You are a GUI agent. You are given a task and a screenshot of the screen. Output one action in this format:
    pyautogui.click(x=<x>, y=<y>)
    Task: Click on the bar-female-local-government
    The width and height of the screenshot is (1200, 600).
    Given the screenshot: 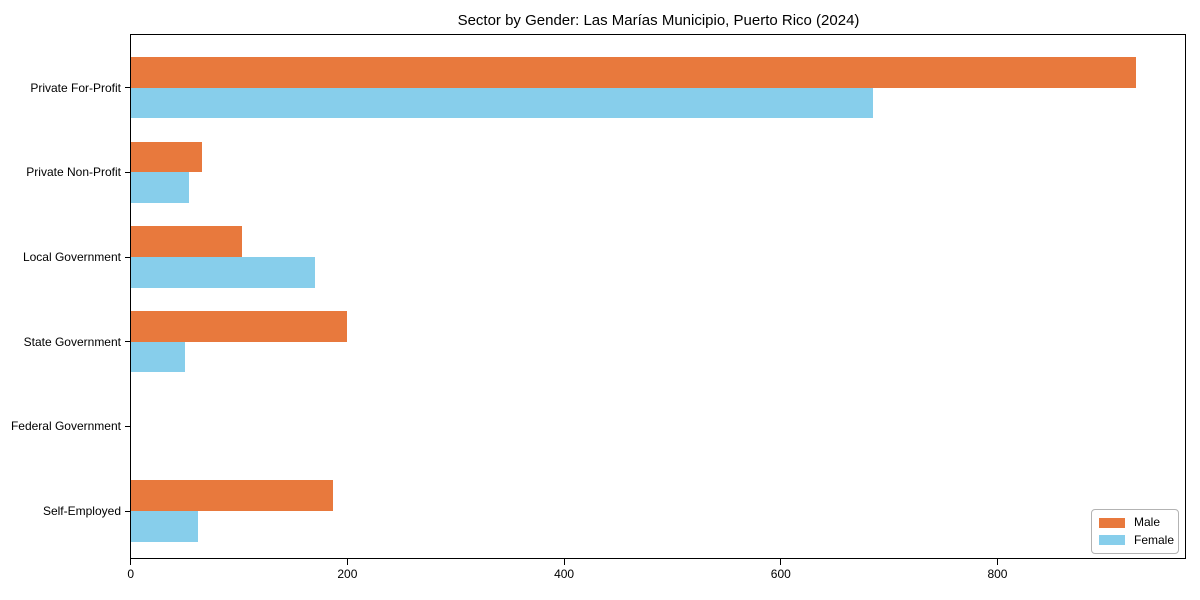 What is the action you would take?
    pyautogui.click(x=222, y=272)
    